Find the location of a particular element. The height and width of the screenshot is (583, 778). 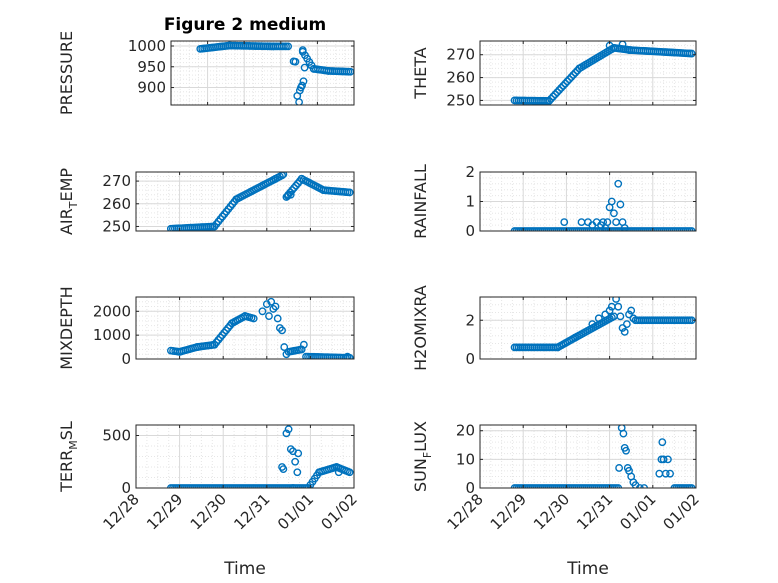

h2omixra-axes: 0 2 H2OMIXRA is located at coordinates (554, 328).